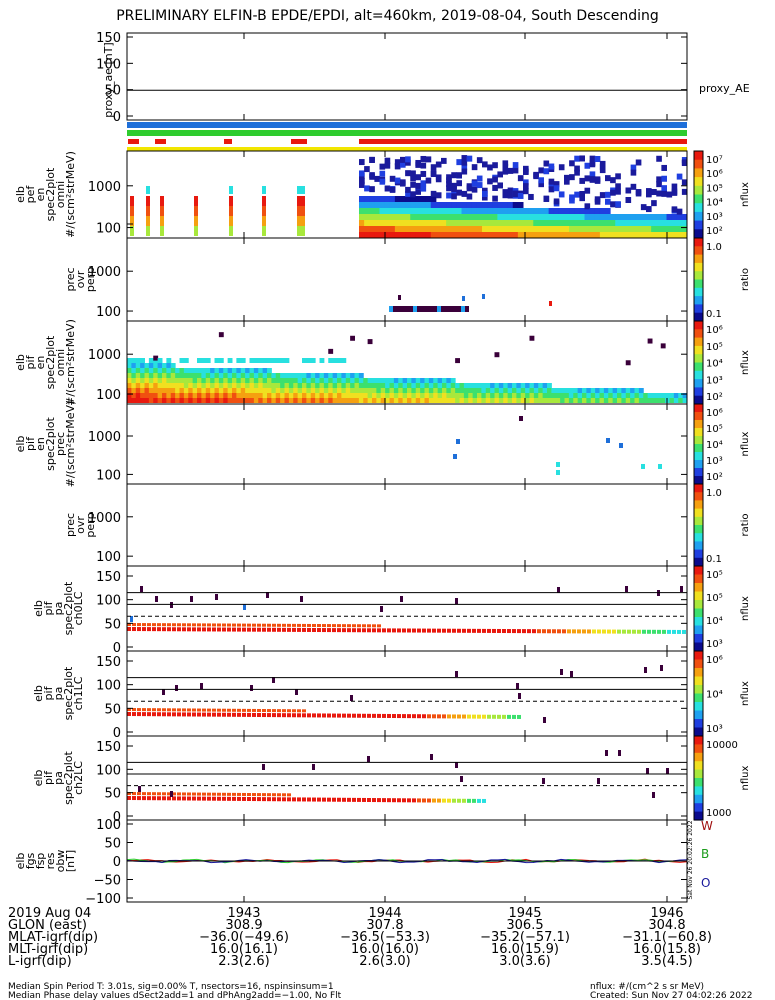 The image size is (775, 1000). What do you see at coordinates (112, 709) in the screenshot?
I see `pa-ytick: 50` at bounding box center [112, 709].